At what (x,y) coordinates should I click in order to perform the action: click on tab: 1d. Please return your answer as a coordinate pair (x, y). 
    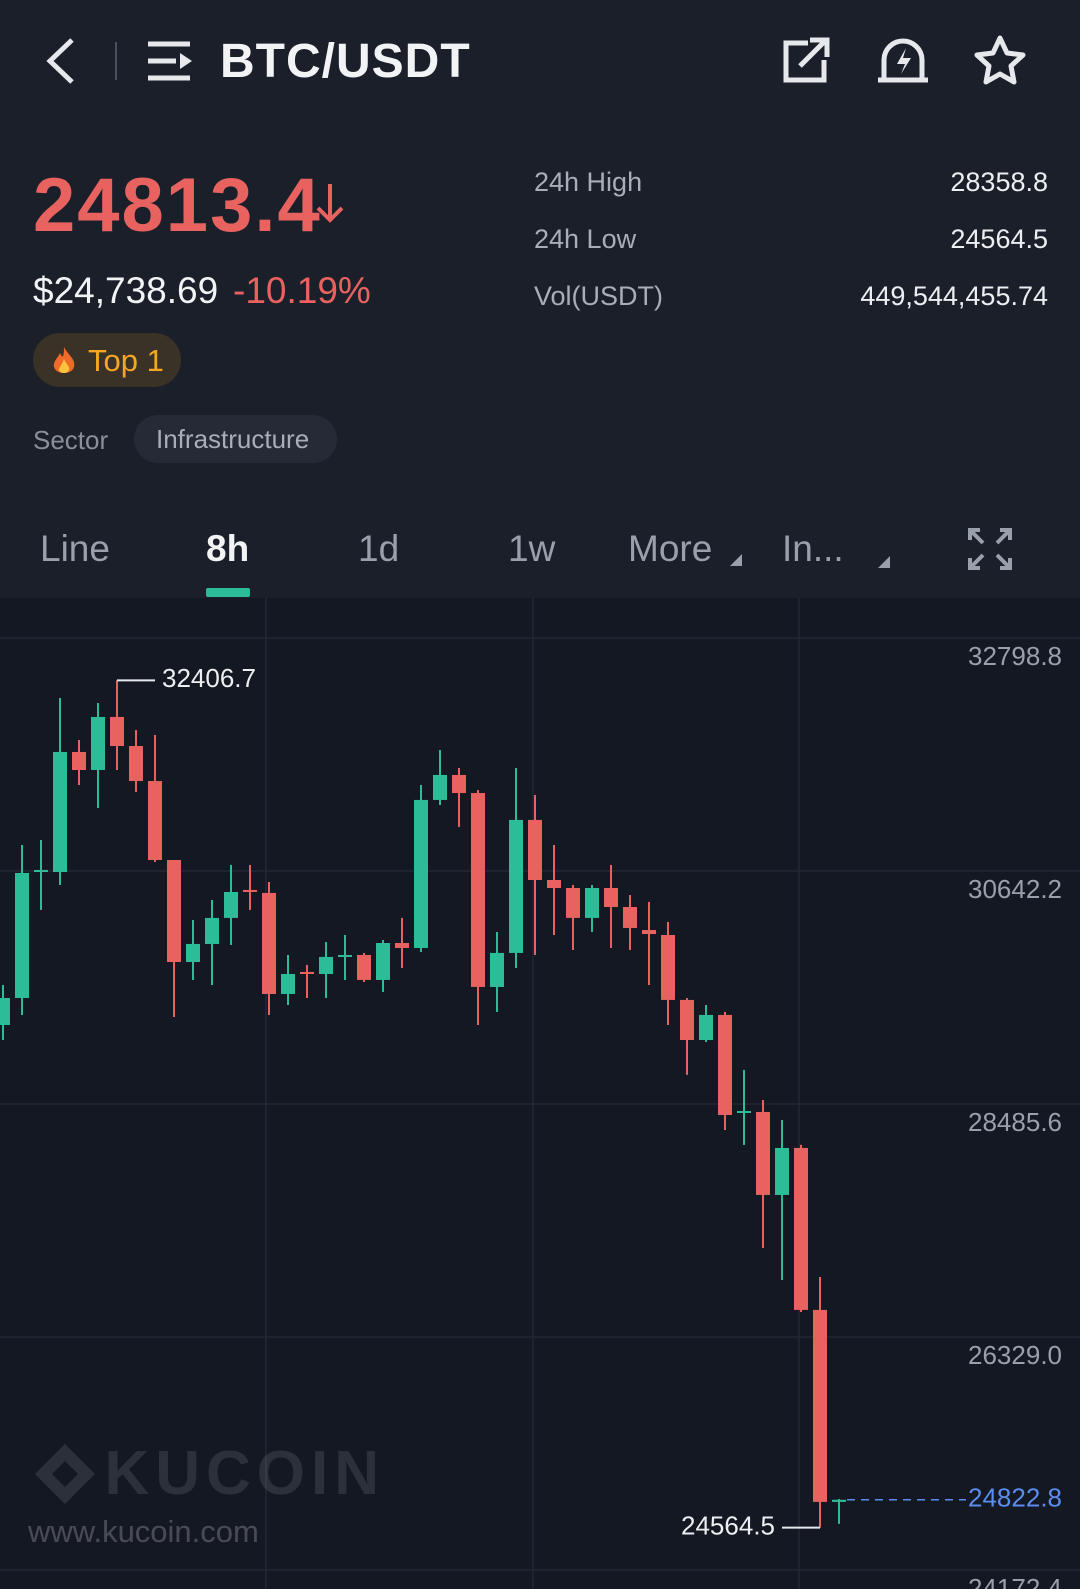
    Looking at the image, I should click on (379, 548).